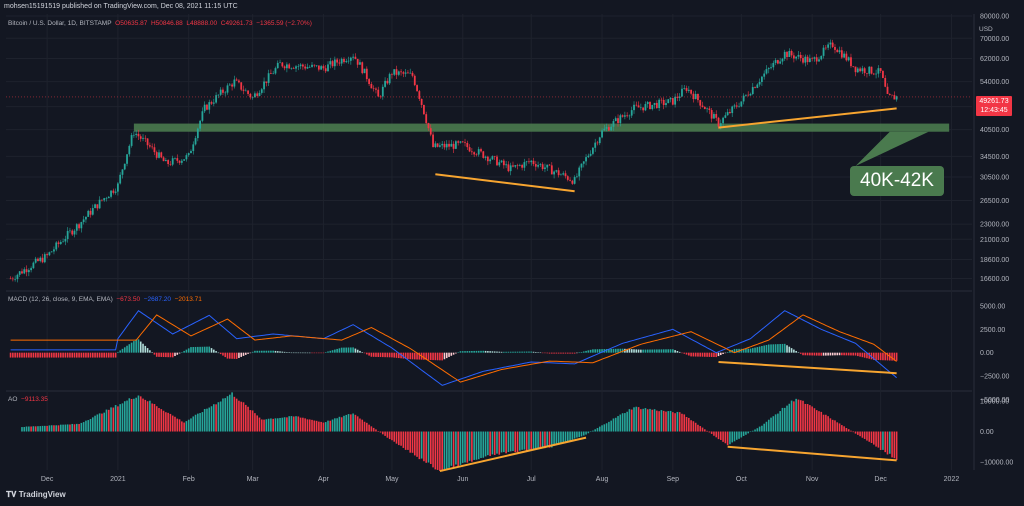  I want to click on support-zone-layer, so click(541, 144).